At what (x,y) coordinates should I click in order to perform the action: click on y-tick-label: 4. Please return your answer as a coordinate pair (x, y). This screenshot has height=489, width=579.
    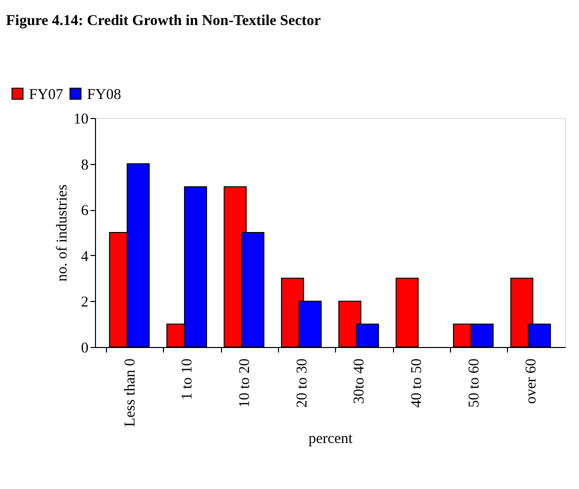
    Looking at the image, I should click on (85, 256).